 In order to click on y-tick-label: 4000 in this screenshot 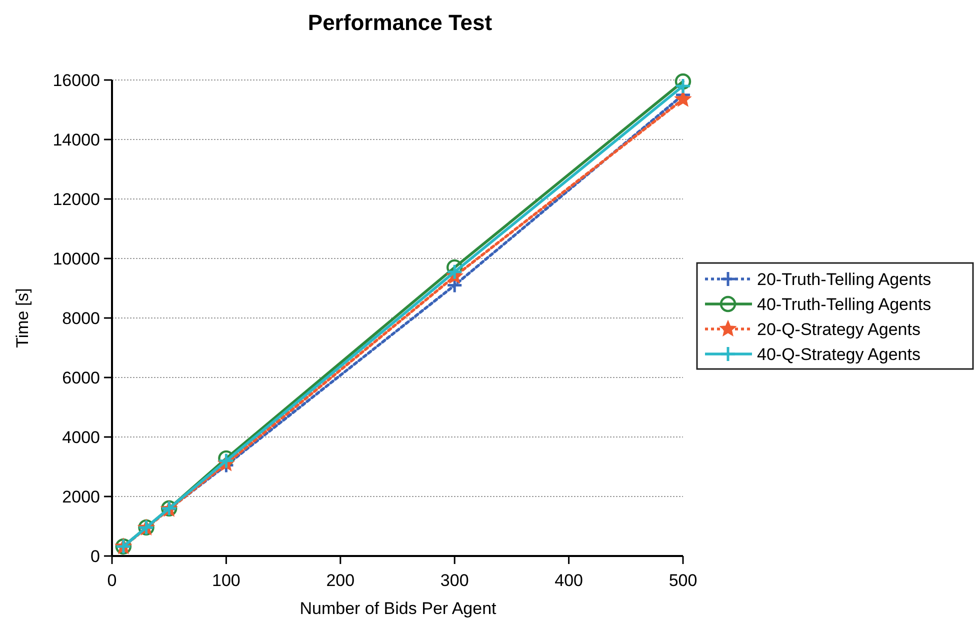, I will do `click(81, 437)`.